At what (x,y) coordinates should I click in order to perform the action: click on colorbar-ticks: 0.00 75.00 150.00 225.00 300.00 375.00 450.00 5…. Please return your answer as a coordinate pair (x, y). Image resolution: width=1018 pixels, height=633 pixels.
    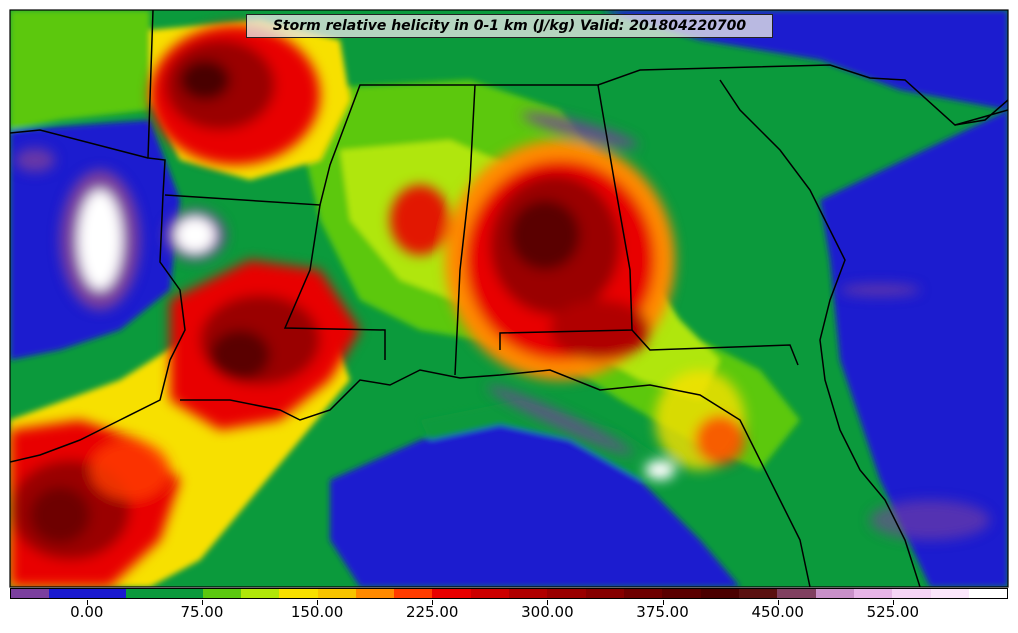
    Looking at the image, I should click on (509, 615).